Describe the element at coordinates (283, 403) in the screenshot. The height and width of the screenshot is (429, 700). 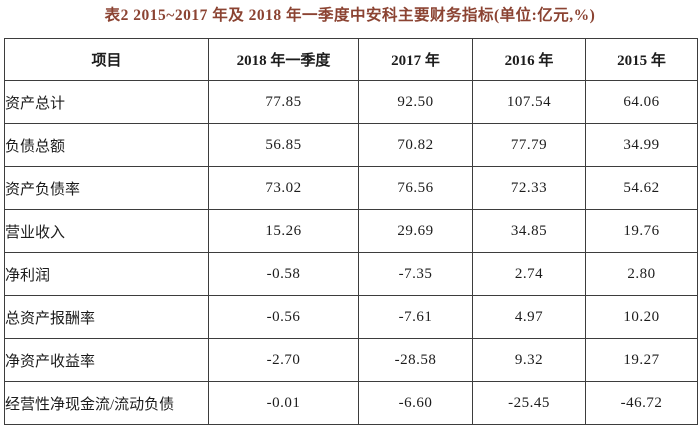
I see `cell-value: -0.01` at that location.